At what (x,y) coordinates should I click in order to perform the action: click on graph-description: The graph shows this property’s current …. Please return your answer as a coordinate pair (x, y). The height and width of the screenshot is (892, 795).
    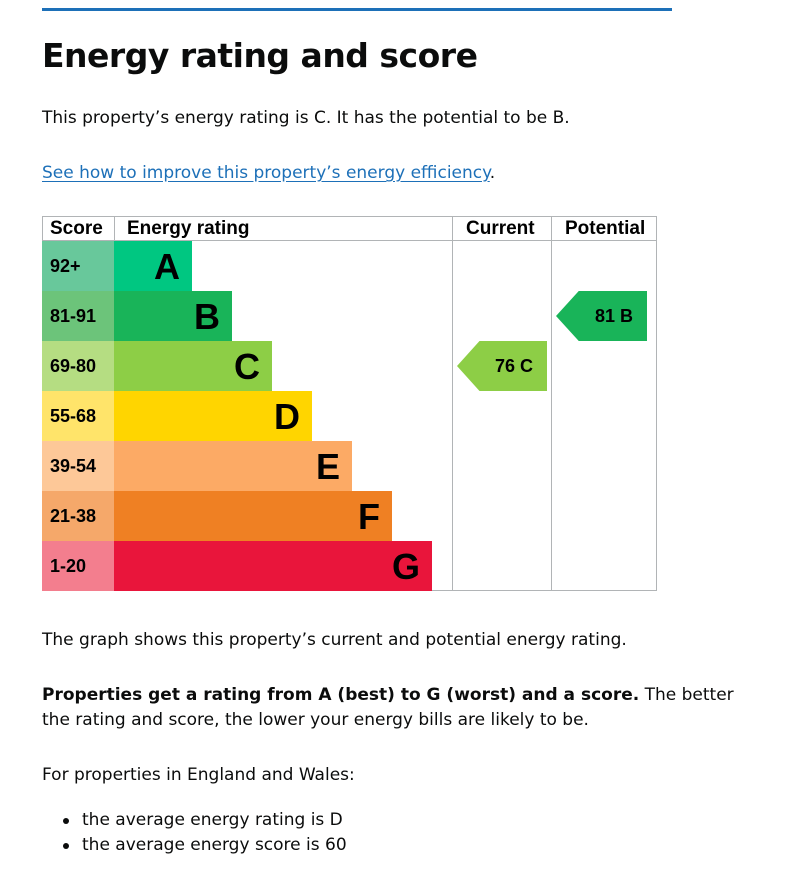
    Looking at the image, I should click on (334, 640).